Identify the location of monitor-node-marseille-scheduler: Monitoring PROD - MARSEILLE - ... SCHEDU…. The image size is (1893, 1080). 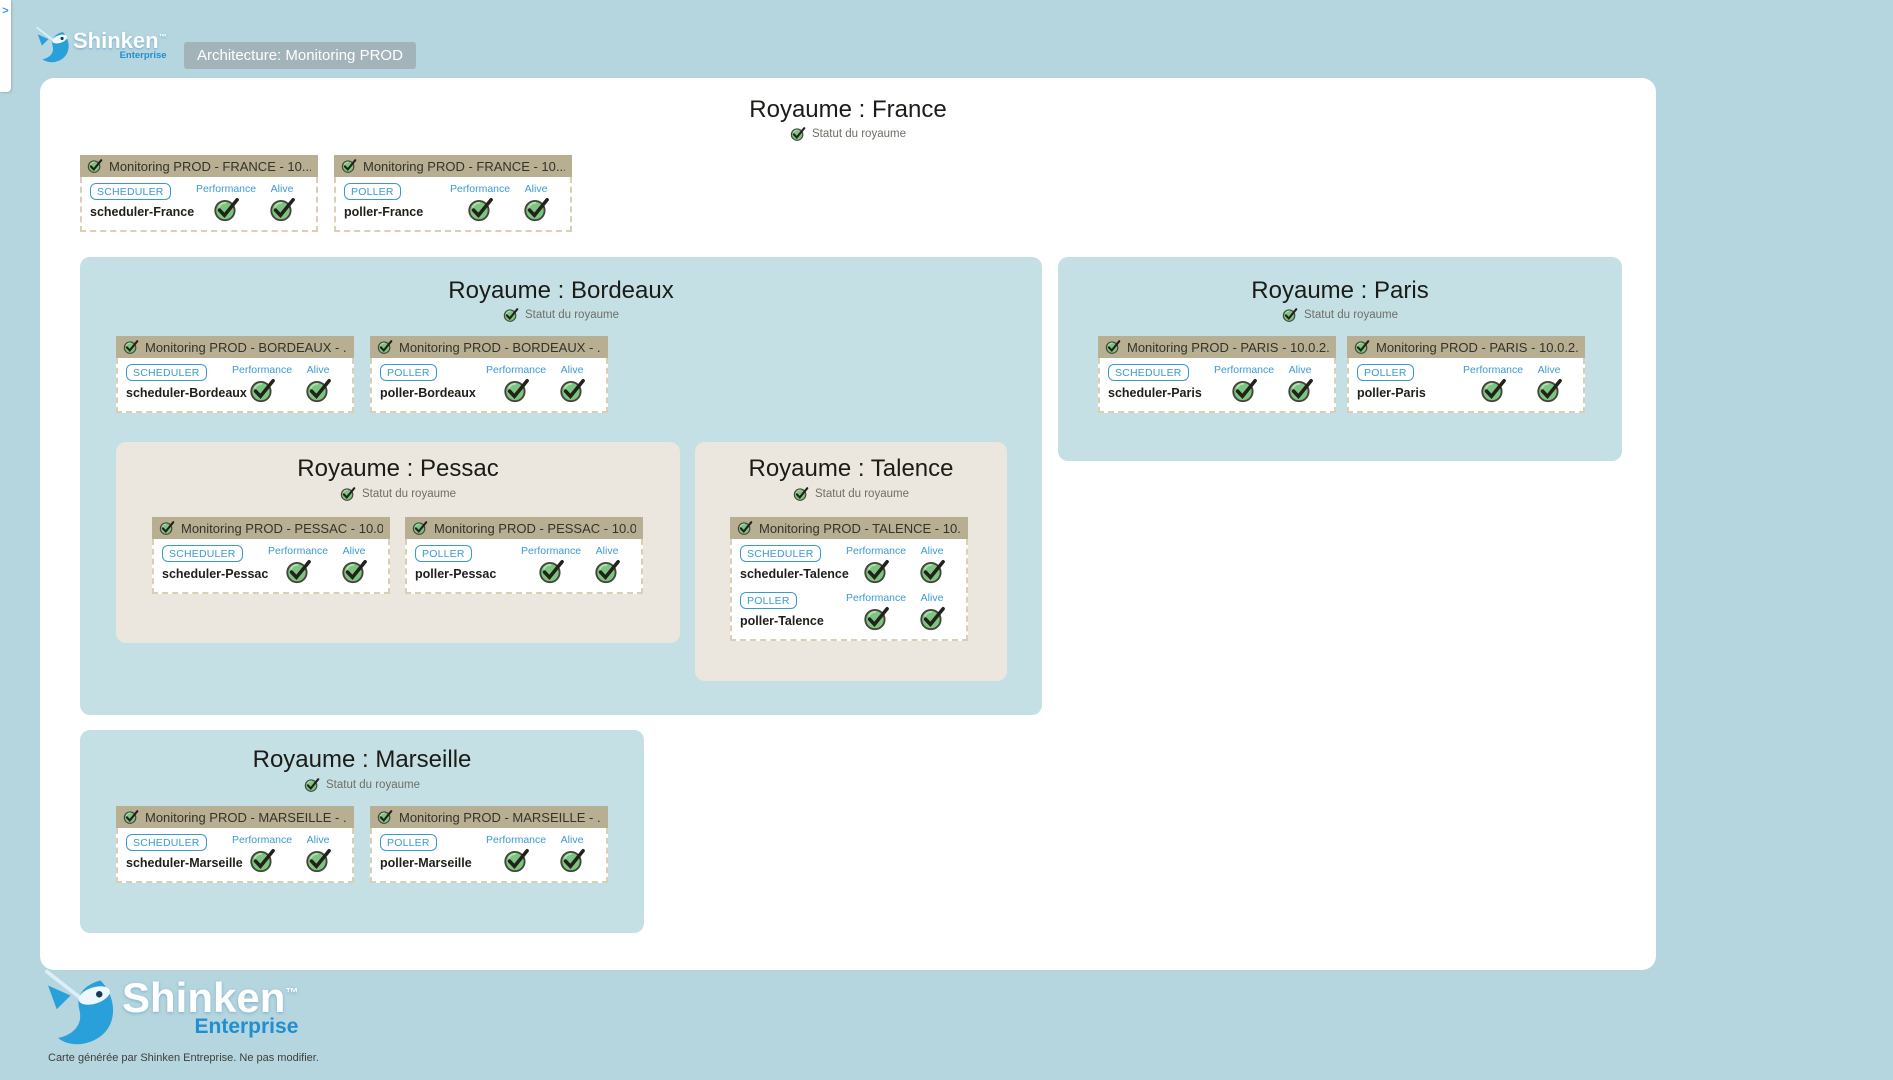
(235, 844).